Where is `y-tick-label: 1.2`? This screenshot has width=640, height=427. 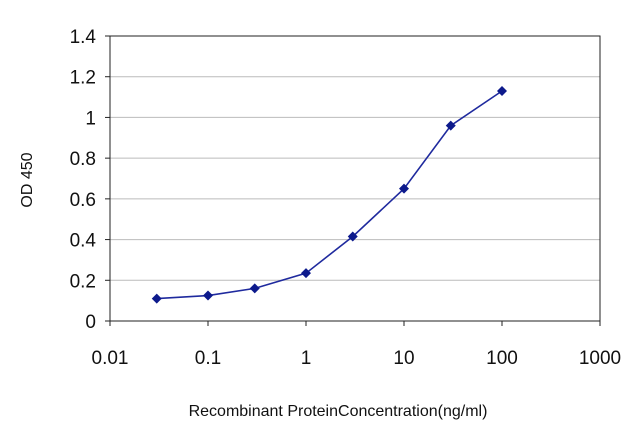 y-tick-label: 1.2 is located at coordinates (83, 78).